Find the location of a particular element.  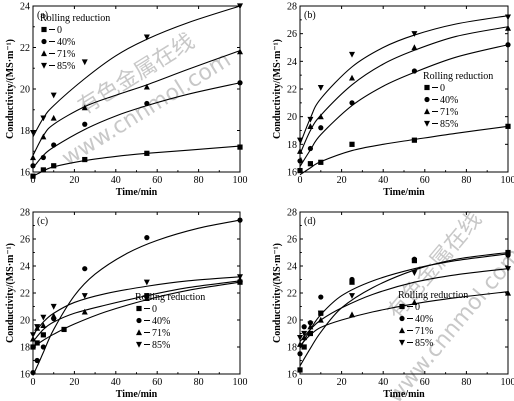

legend-entry: 85% is located at coordinates (449, 124).